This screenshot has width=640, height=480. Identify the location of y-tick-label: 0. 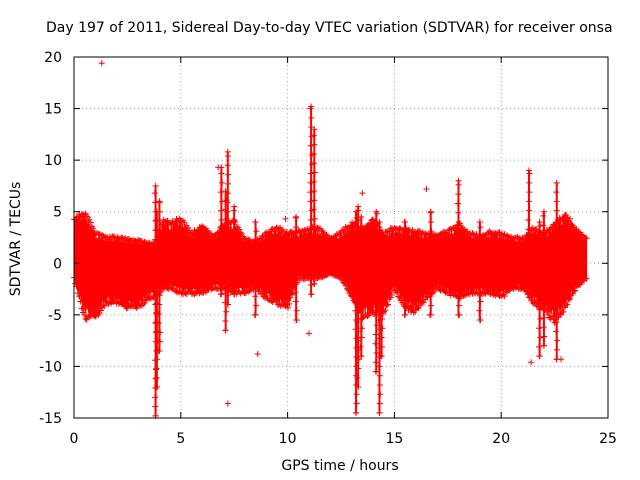
(57, 264).